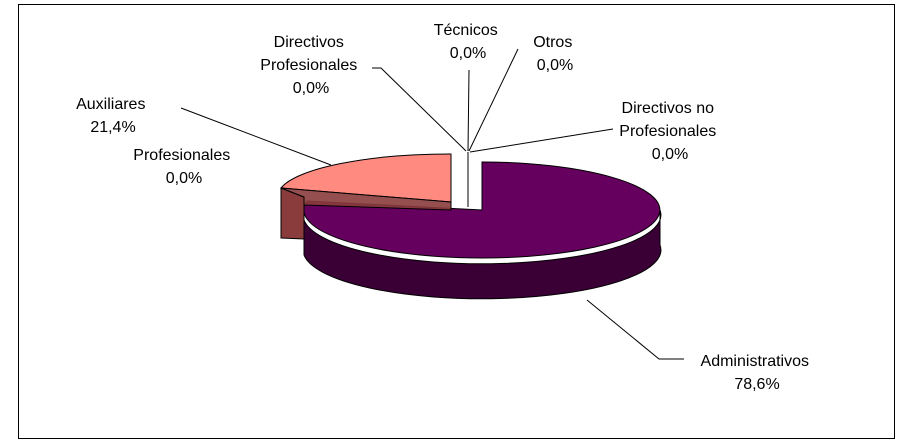  Describe the element at coordinates (635, 329) in the screenshot. I see `leader-line-administrativos` at that location.